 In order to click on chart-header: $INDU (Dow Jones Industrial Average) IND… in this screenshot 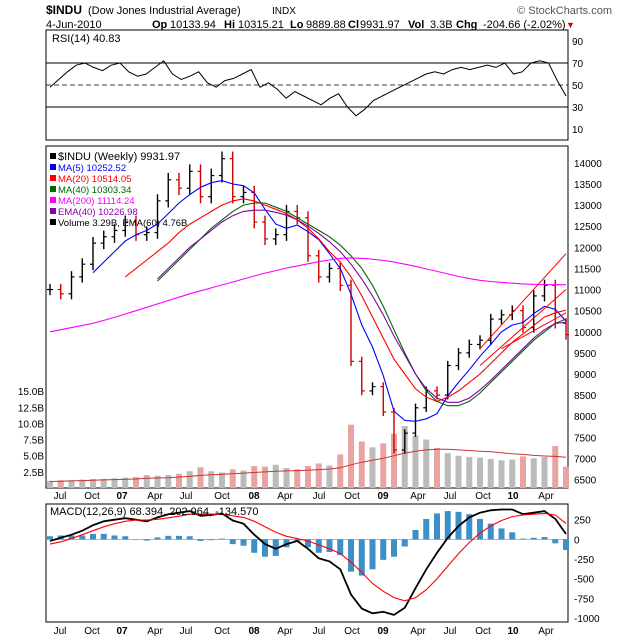, I will do `click(329, 17)`.